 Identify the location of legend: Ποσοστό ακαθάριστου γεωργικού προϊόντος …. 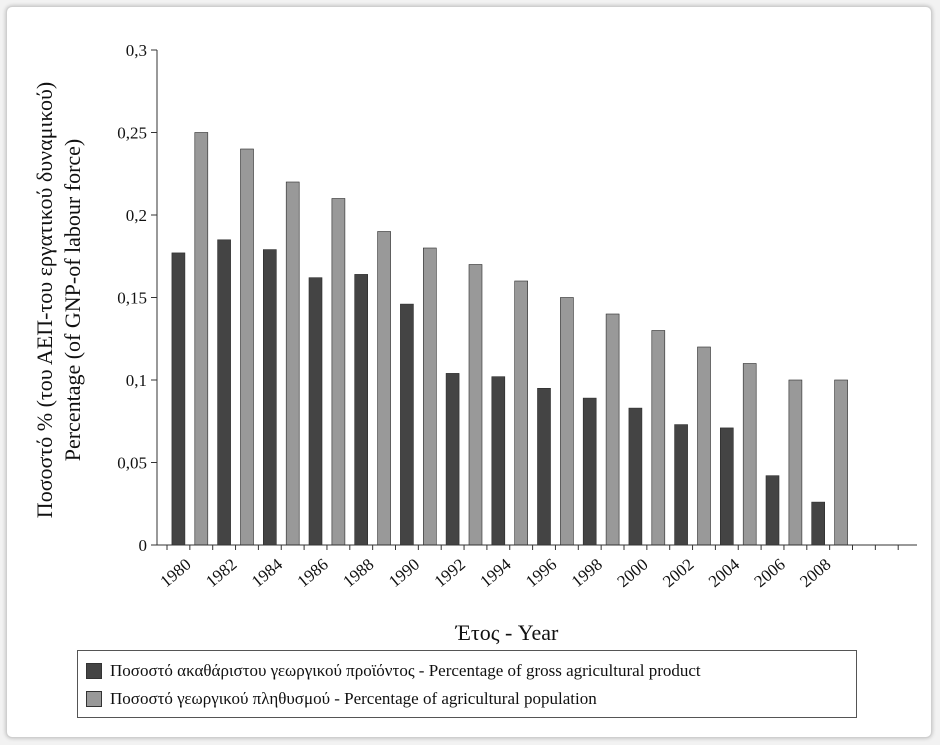
(467, 684).